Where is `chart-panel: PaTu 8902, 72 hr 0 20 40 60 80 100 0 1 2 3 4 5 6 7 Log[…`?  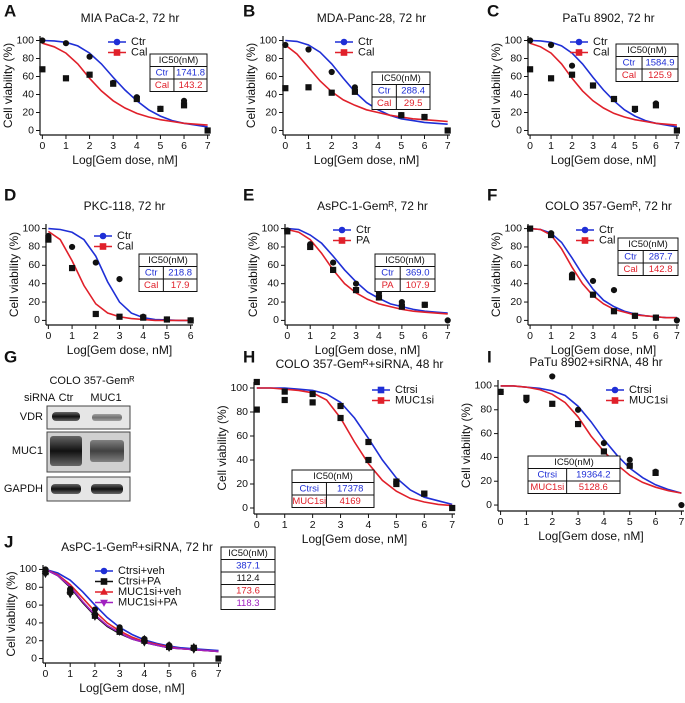 chart-panel: PaTu 8902, 72 hr 0 20 40 60 80 100 0 1 2 3 4 5 6 7 Log[… is located at coordinates (585, 89).